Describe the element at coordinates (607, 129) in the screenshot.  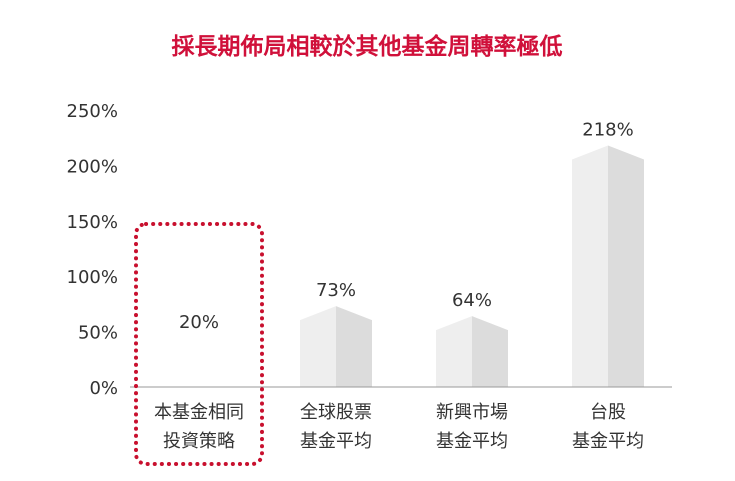
I see `data-label: 218%` at that location.